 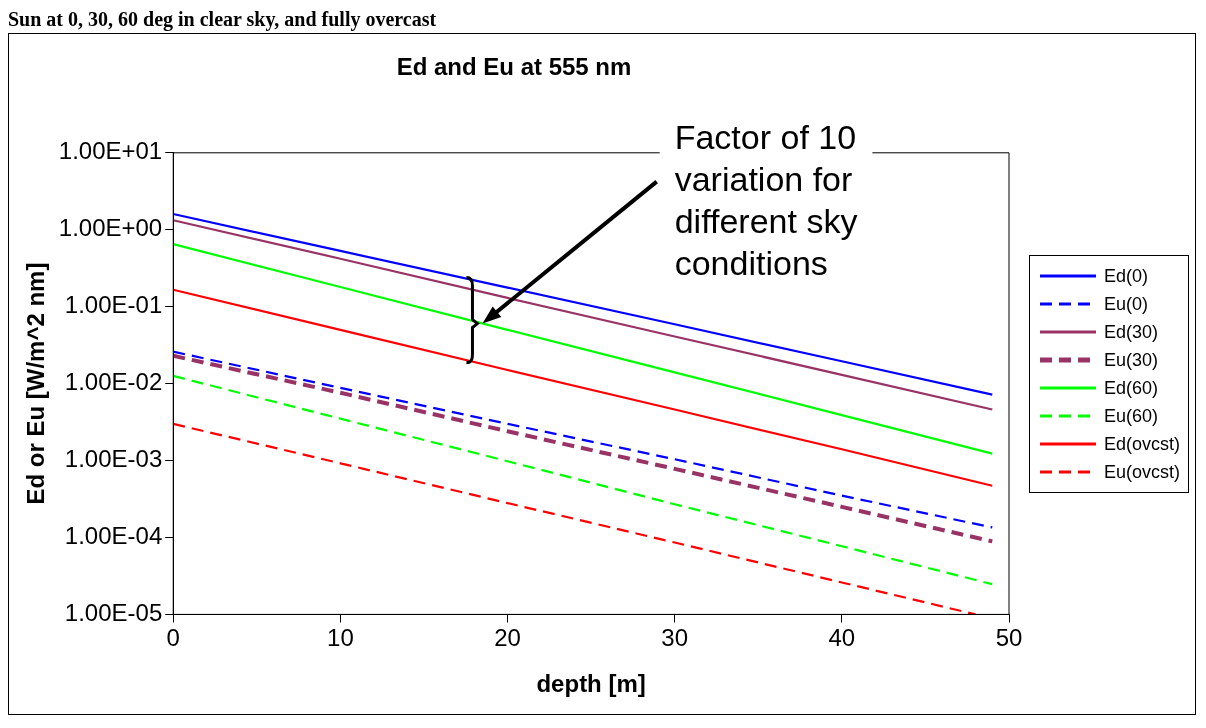 I want to click on y-tick-label: 1.00E-04, so click(x=113, y=536).